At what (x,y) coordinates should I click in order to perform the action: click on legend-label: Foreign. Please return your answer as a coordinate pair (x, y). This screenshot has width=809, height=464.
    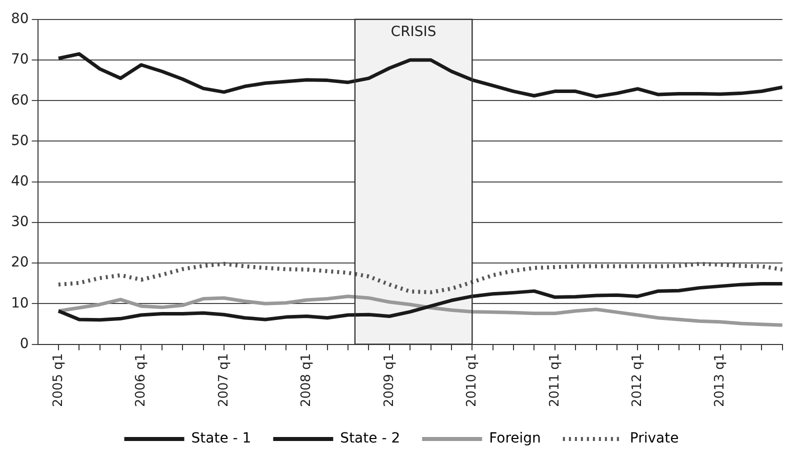
    Looking at the image, I should click on (515, 438).